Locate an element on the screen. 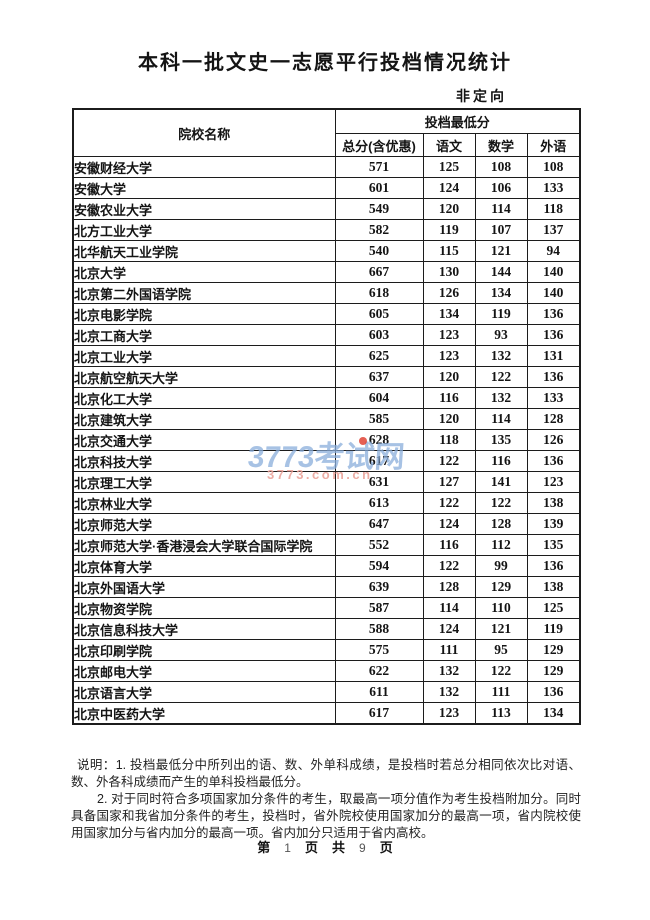  table-row: 安徽农业大学 549 120 114 118 is located at coordinates (326, 209).